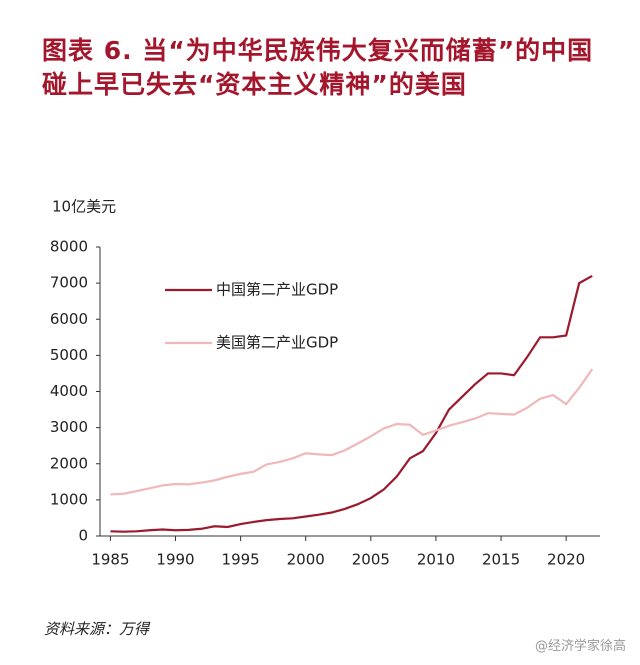 This screenshot has height=665, width=640. Describe the element at coordinates (110, 560) in the screenshot. I see `x-tick-label: 1985` at that location.